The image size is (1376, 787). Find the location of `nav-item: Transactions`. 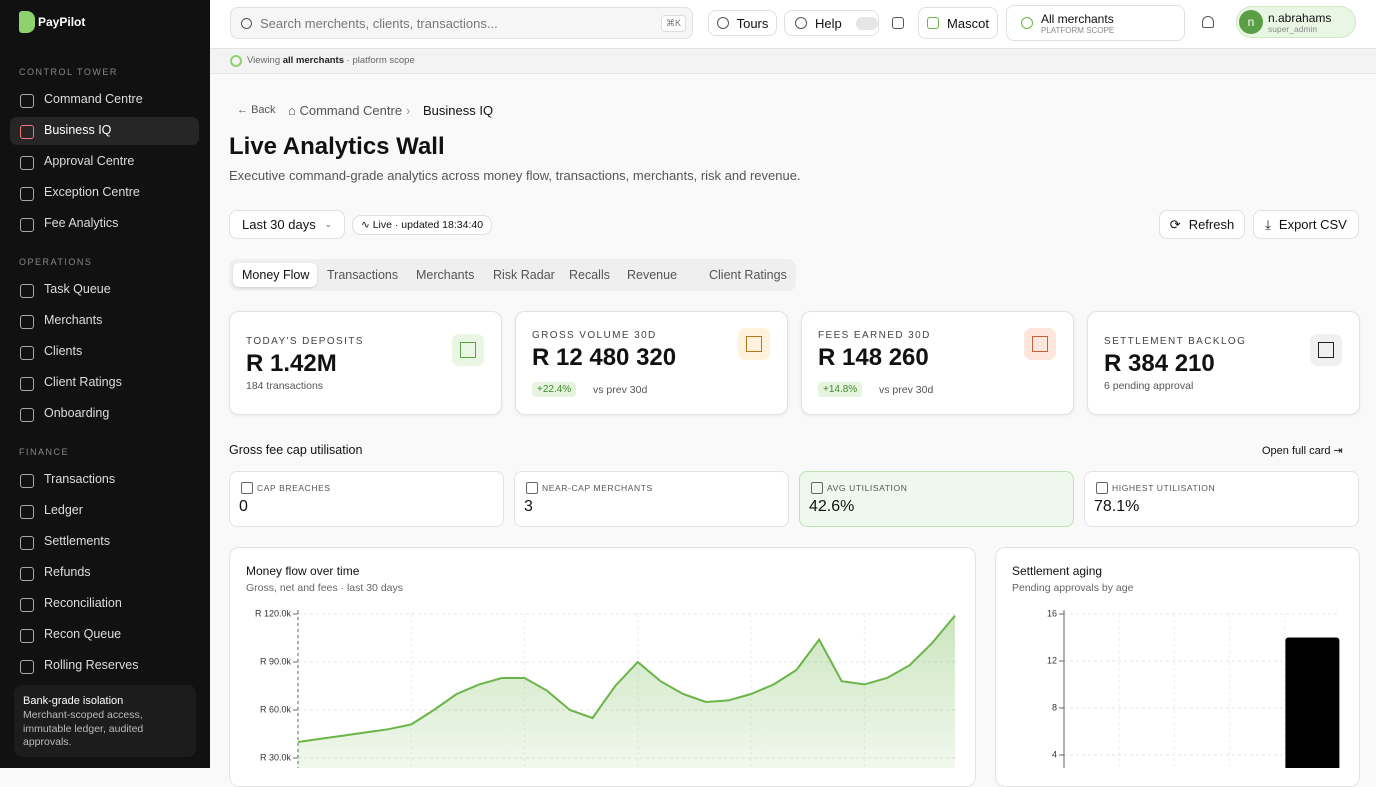

nav-item: Transactions is located at coordinates (80, 479).